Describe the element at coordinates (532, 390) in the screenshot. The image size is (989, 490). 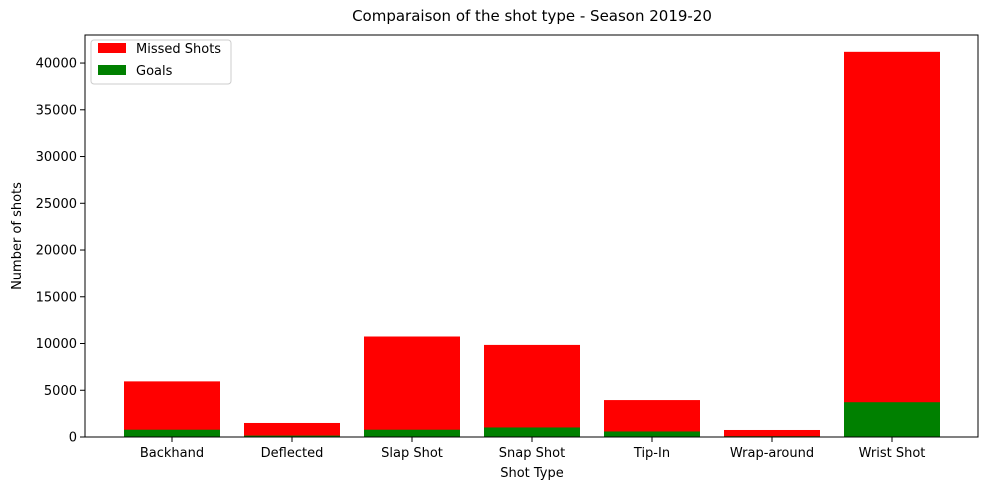
I see `bar-missed-shots-snap-shot` at that location.